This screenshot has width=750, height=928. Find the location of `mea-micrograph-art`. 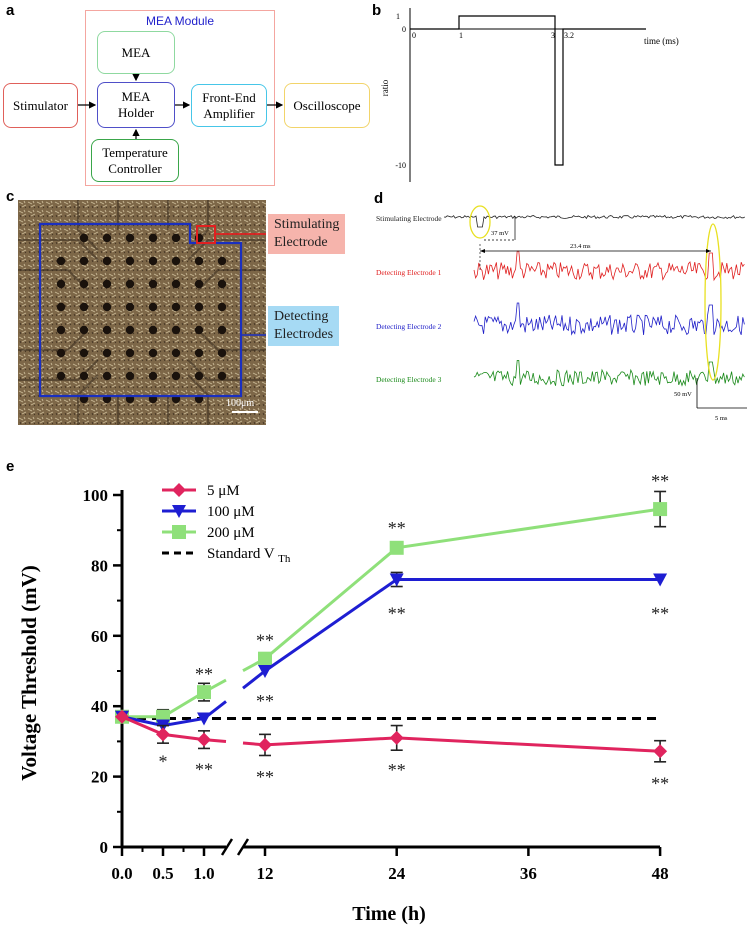

mea-micrograph-art is located at coordinates (142, 312).